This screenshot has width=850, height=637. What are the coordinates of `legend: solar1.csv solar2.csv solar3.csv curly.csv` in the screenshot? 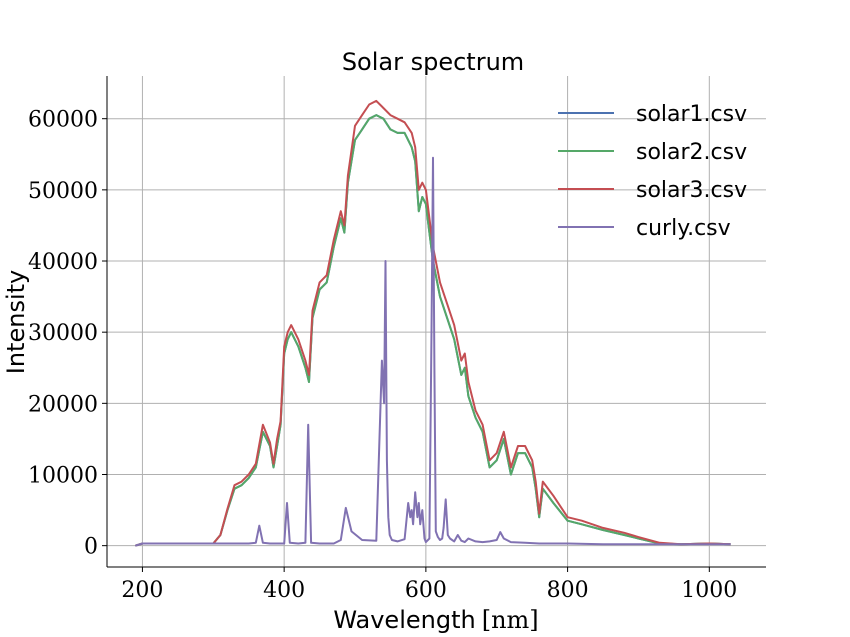 It's located at (652, 171).